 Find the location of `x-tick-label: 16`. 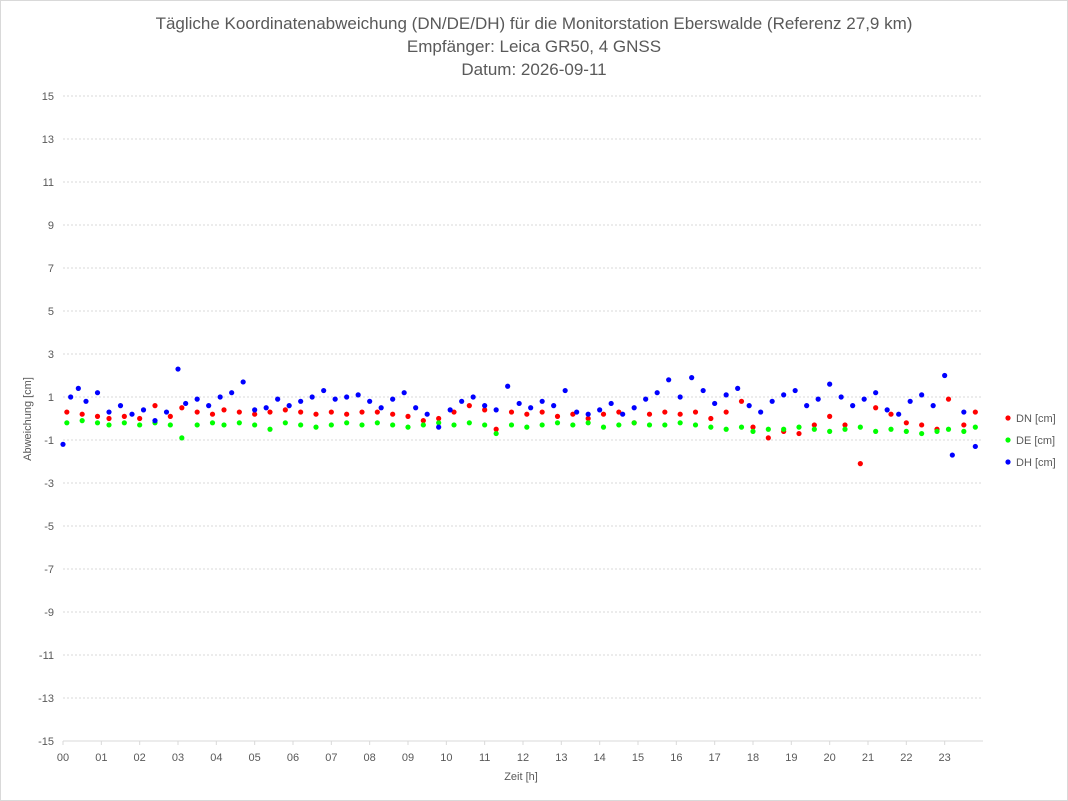

x-tick-label: 16 is located at coordinates (676, 758).